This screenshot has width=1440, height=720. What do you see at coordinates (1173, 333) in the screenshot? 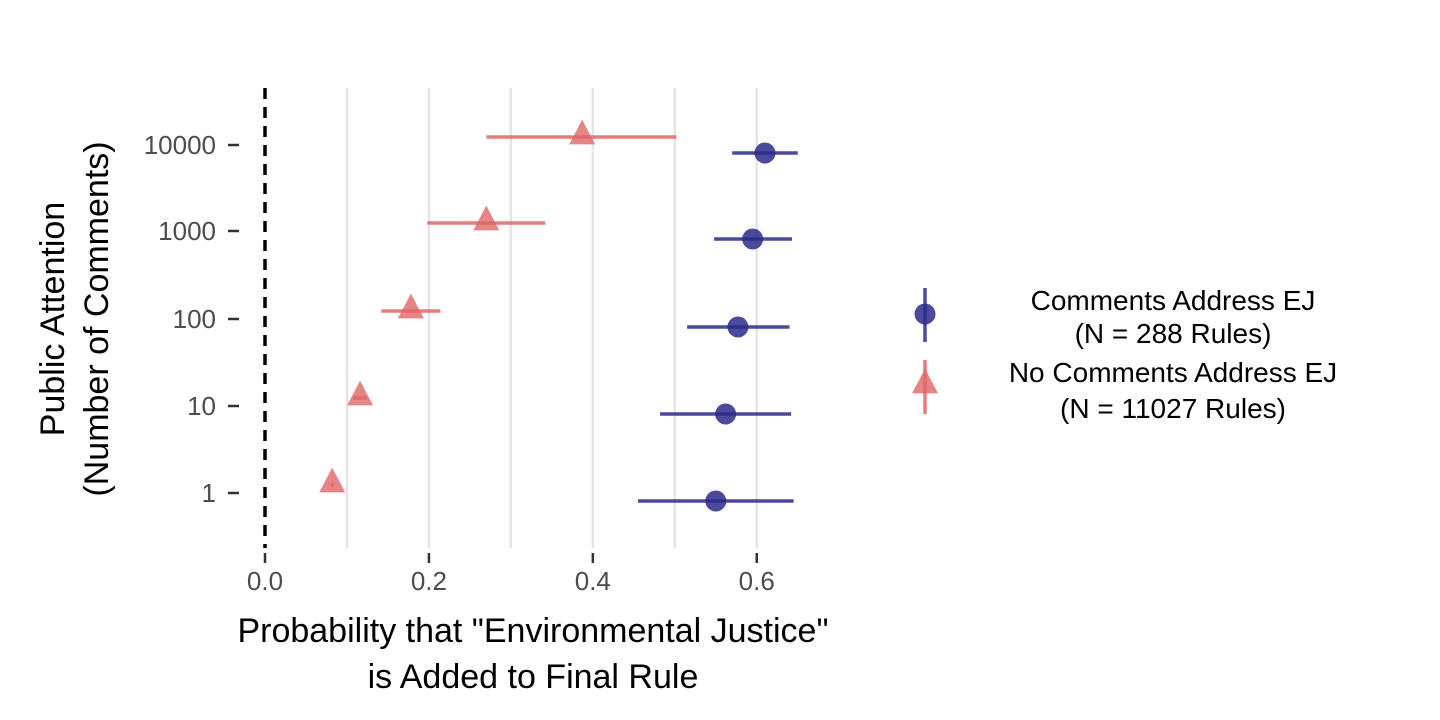
I see `legend-label-line-2: (N = 288 Rules)` at bounding box center [1173, 333].